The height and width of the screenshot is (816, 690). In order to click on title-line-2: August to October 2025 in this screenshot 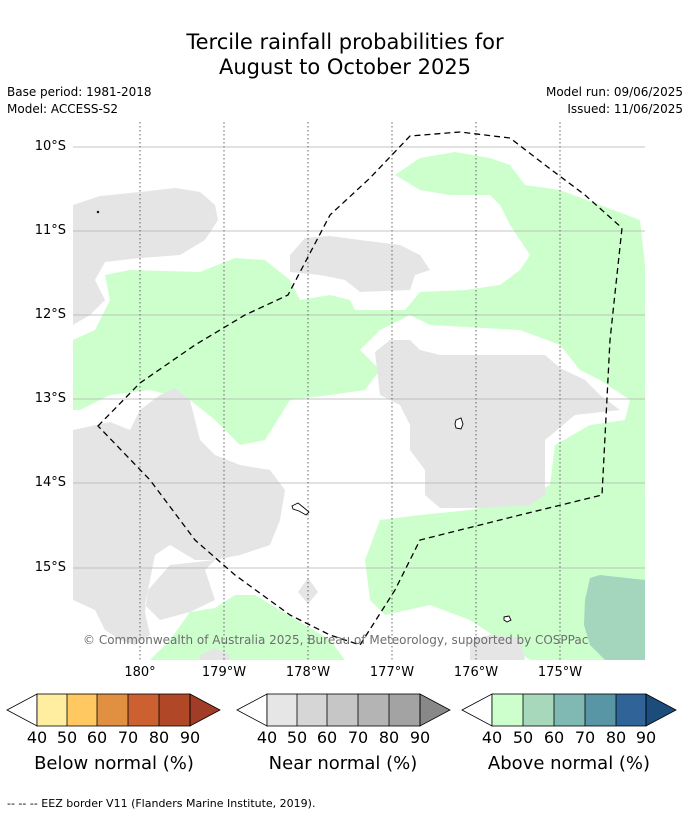, I will do `click(345, 67)`.